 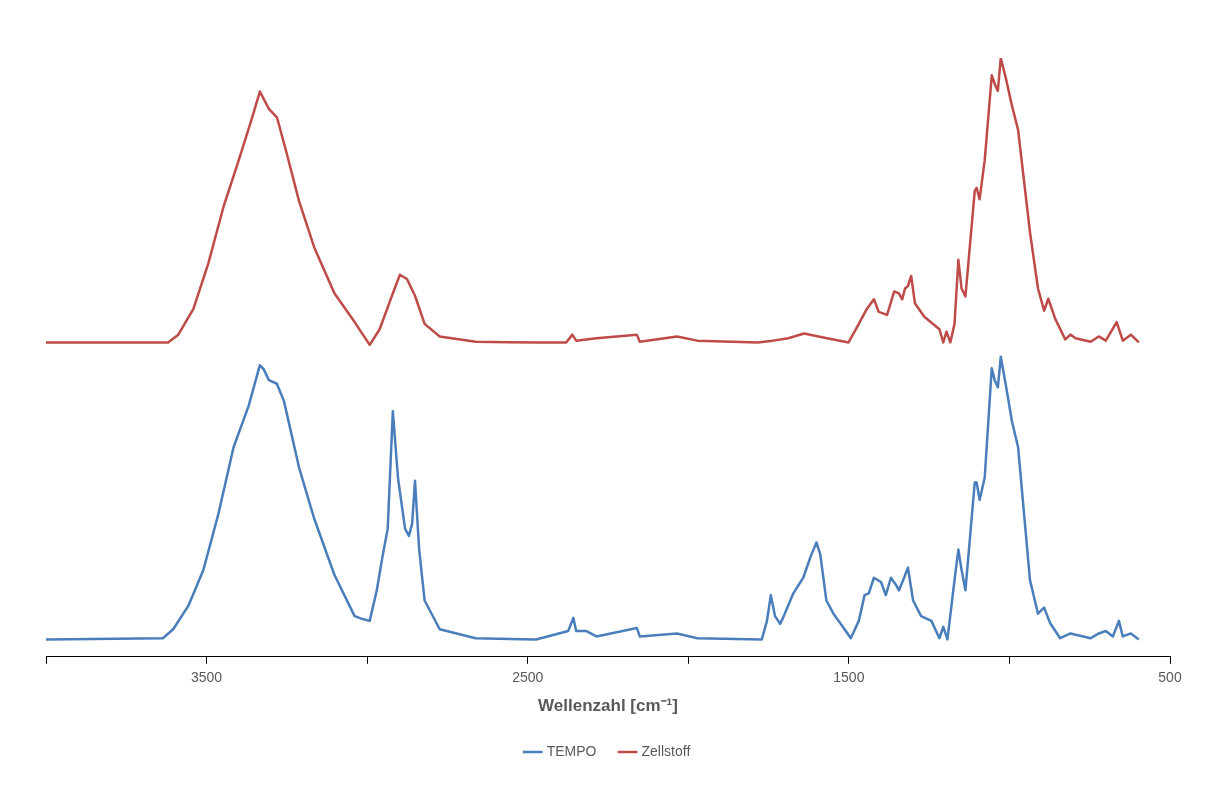 I want to click on x-tick-label: 2500, so click(x=528, y=677).